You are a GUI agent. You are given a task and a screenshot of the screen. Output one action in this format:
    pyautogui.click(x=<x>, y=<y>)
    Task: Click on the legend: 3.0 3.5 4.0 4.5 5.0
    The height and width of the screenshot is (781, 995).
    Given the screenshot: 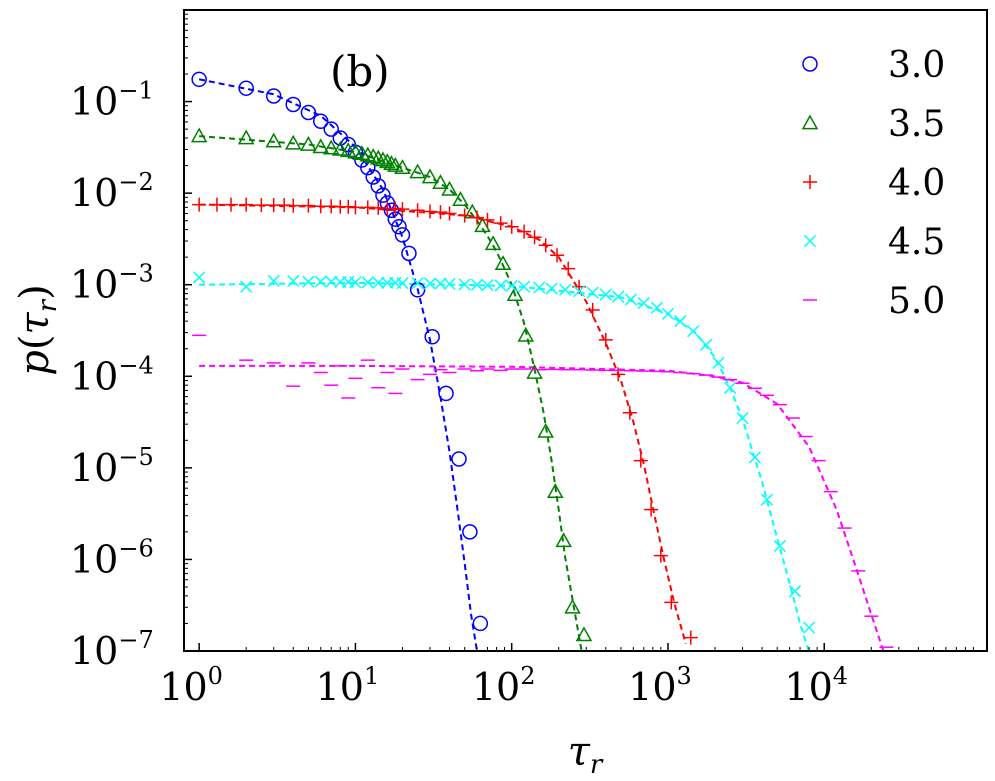 What is the action you would take?
    pyautogui.click(x=873, y=183)
    